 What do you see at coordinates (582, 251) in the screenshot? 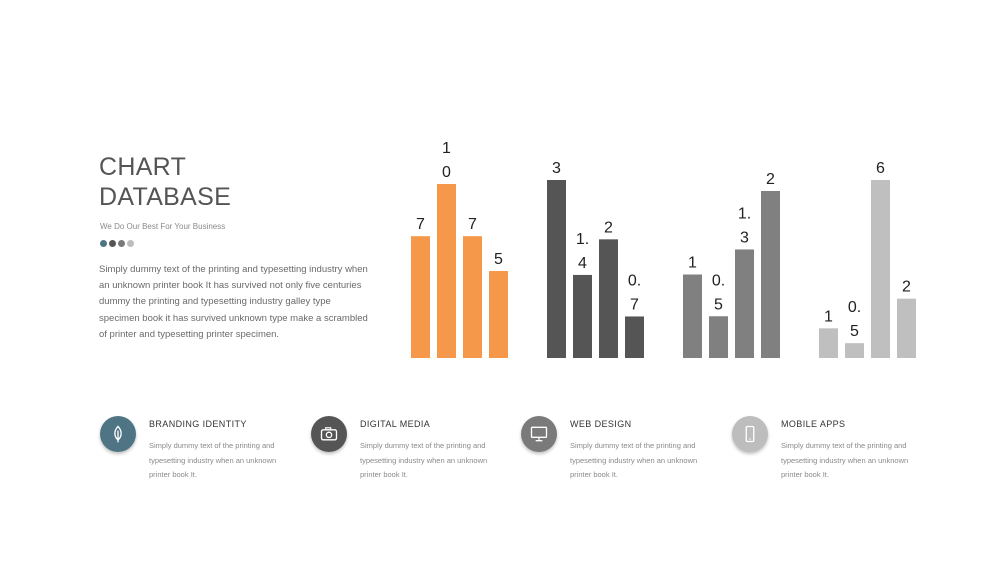
I see `bar-label-2-2: 1. 4` at bounding box center [582, 251].